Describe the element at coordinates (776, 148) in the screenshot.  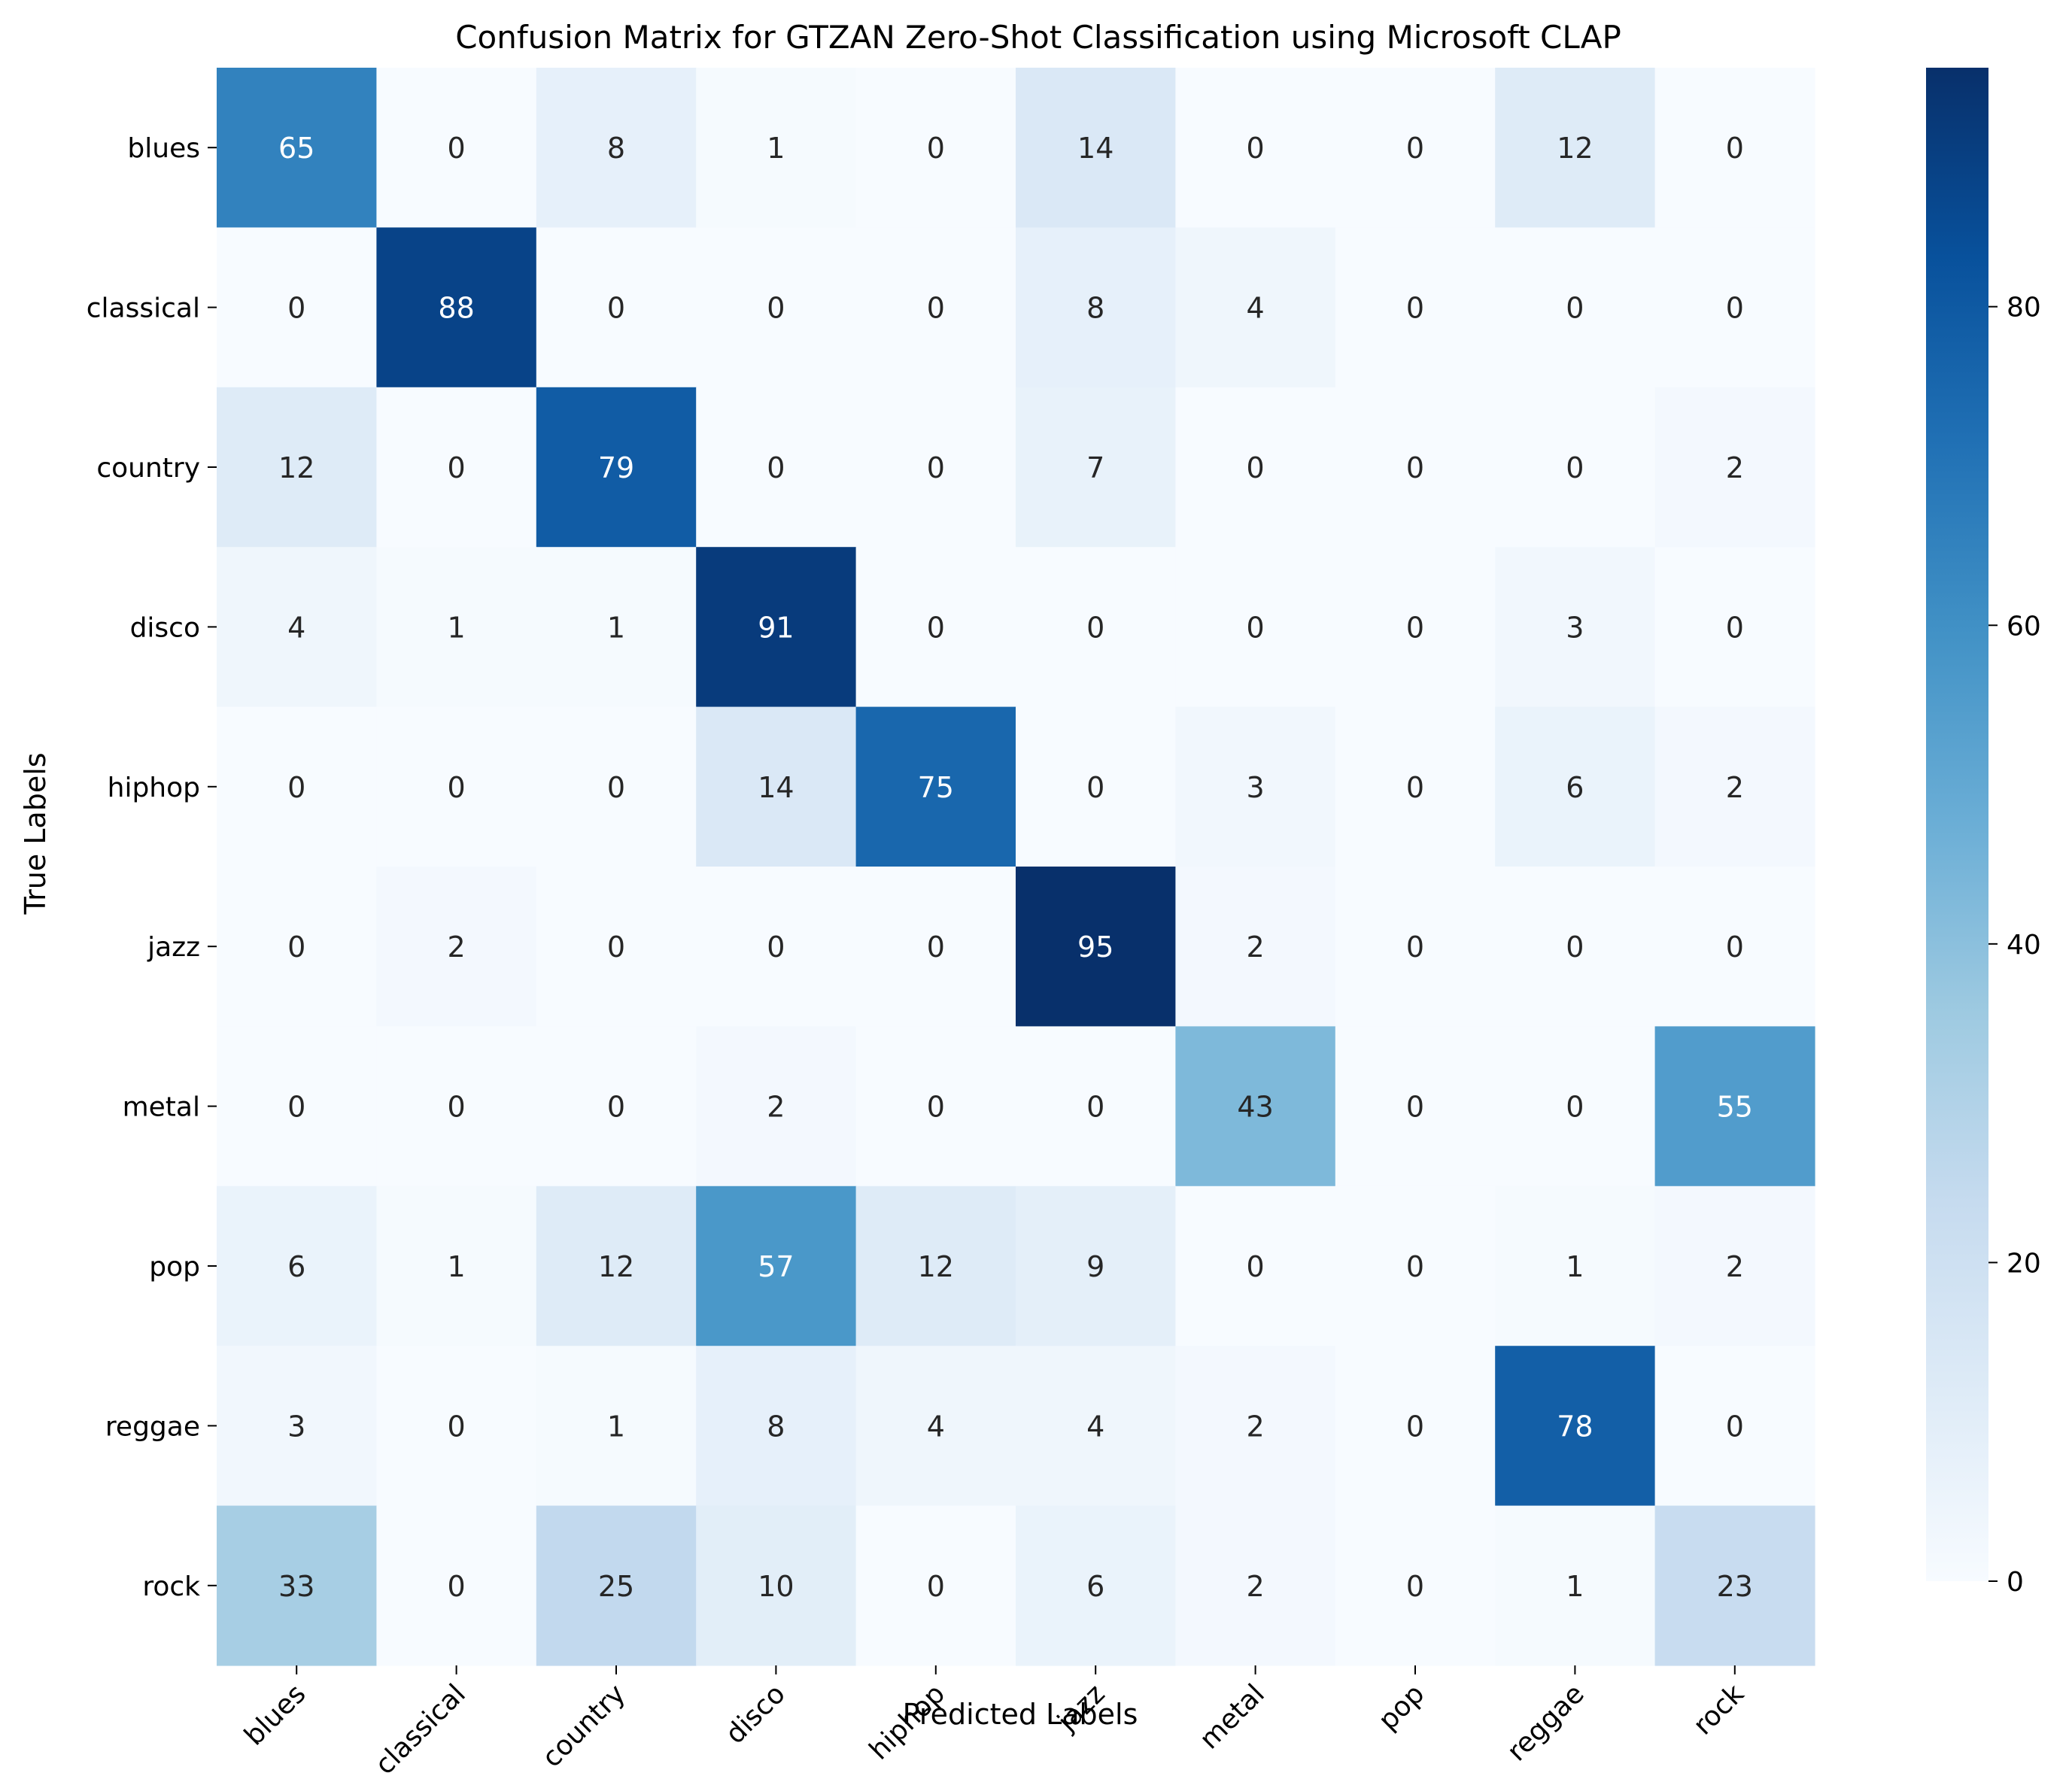
I see `heatmap-cell-blues-disco` at that location.